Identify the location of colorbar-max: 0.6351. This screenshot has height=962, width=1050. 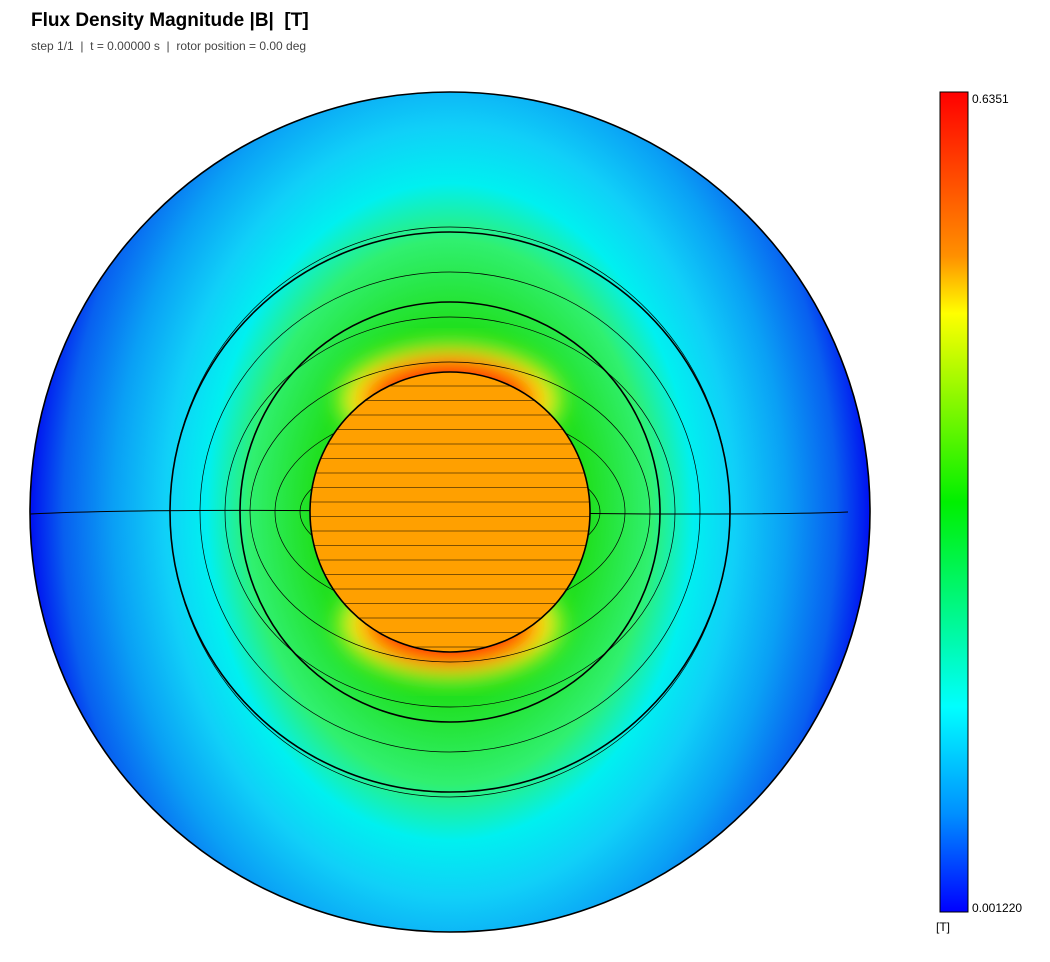
(990, 99).